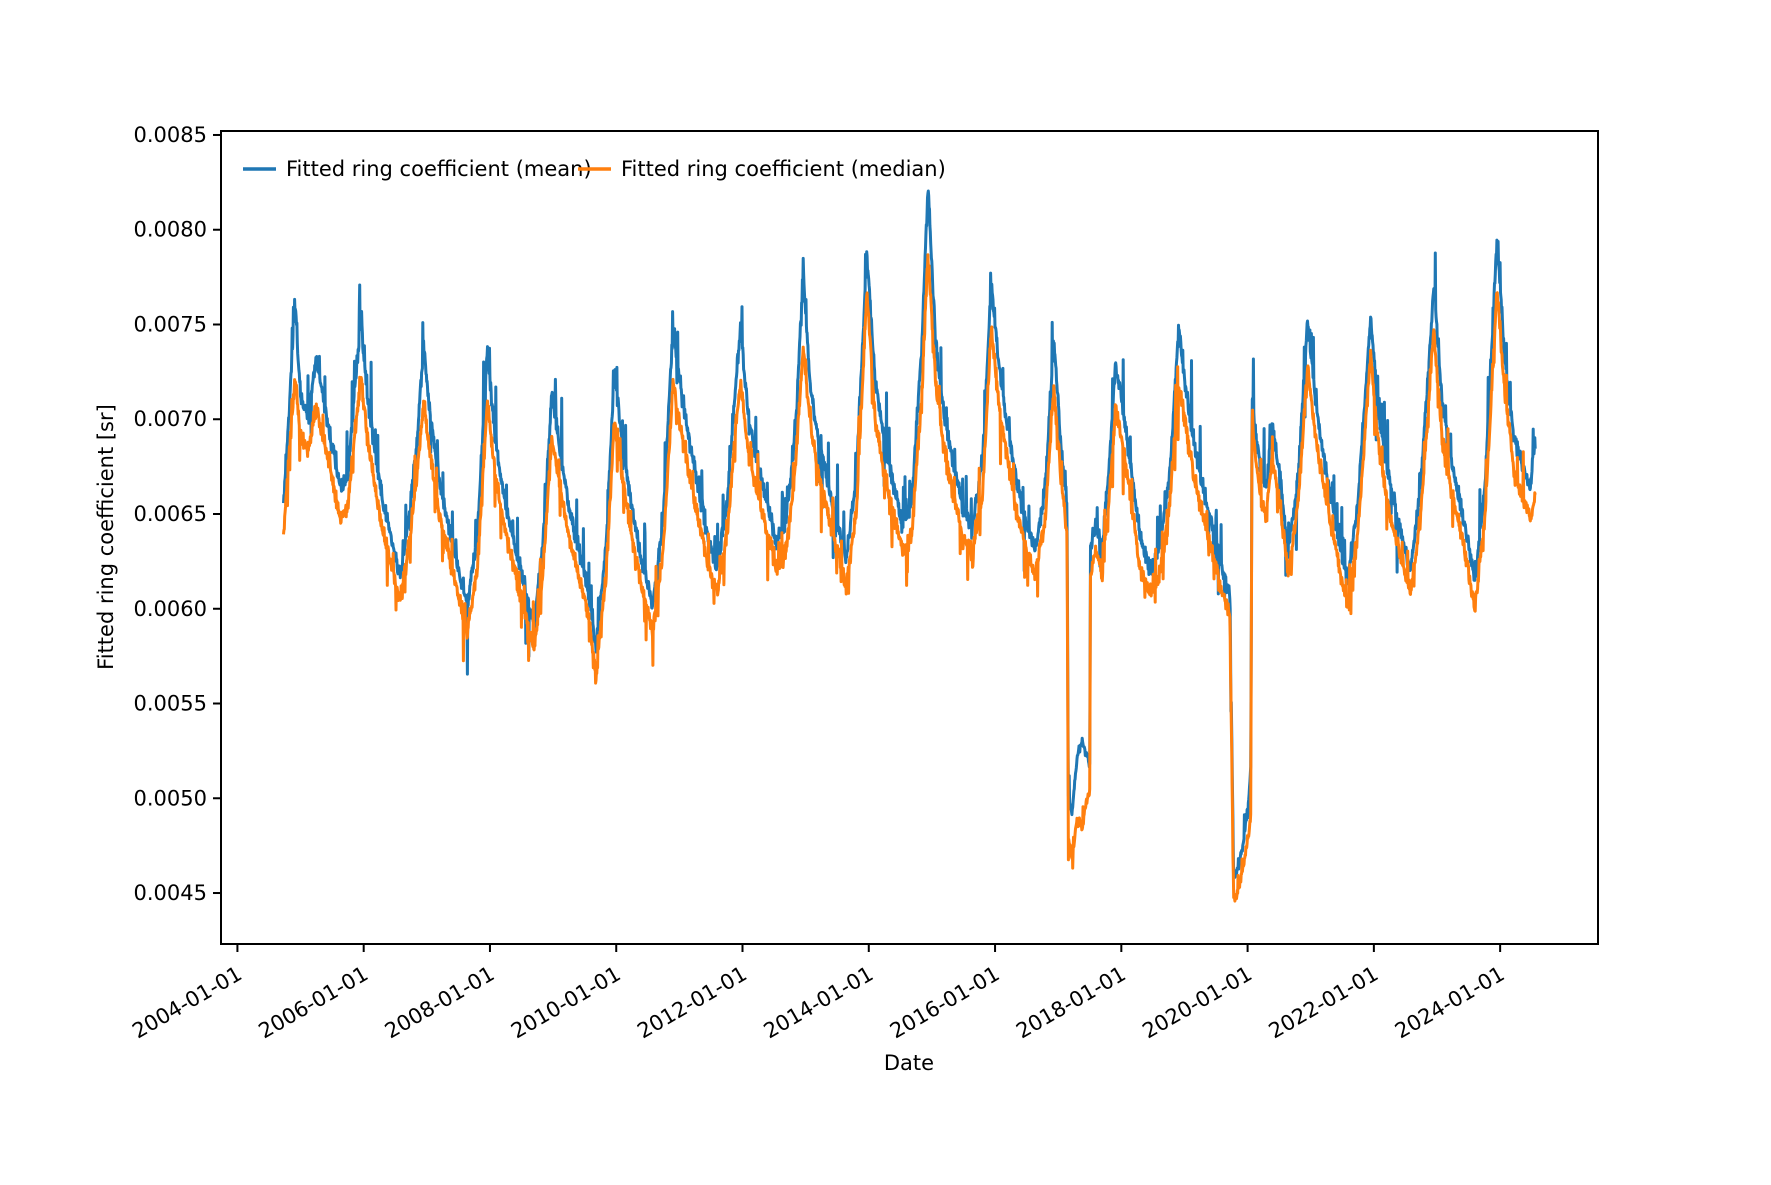 This screenshot has width=1771, height=1185. Describe the element at coordinates (170, 230) in the screenshot. I see `y-tick-label: 0.0080` at that location.